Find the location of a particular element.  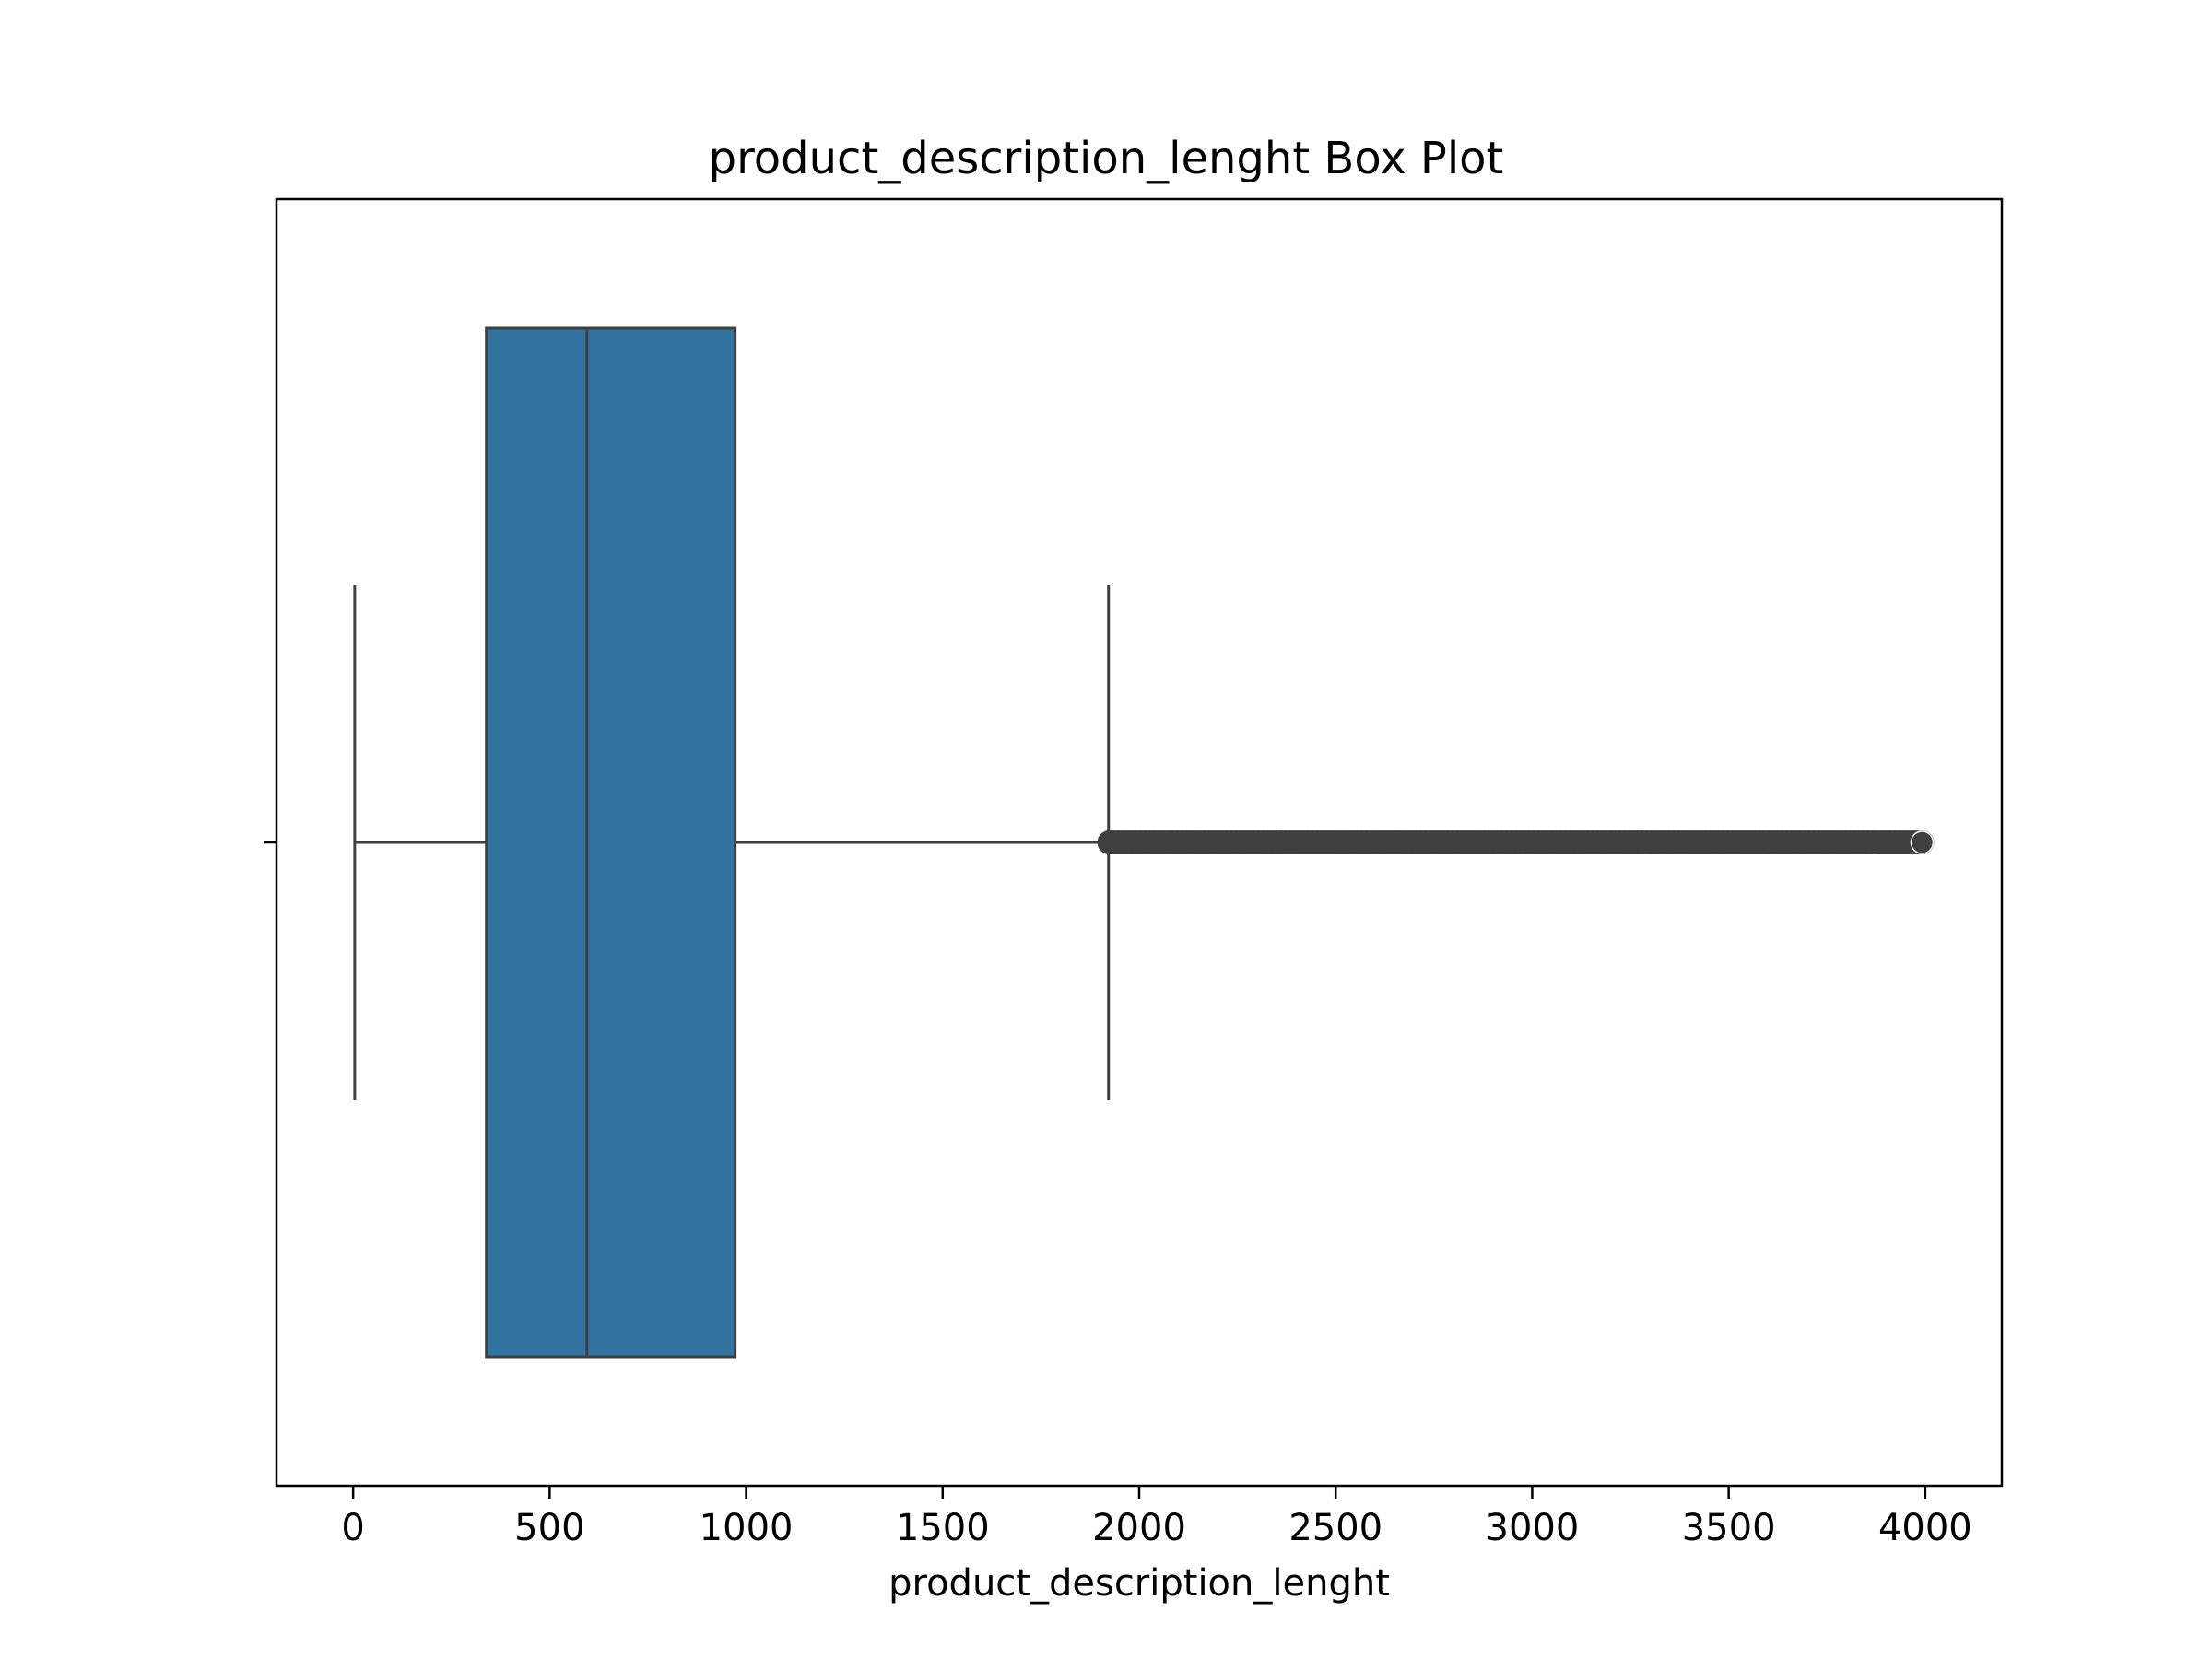

x-axis-ticks: 0 500 1000 1500 2000 2500 3000 3500 4000 is located at coordinates (1156, 1517).